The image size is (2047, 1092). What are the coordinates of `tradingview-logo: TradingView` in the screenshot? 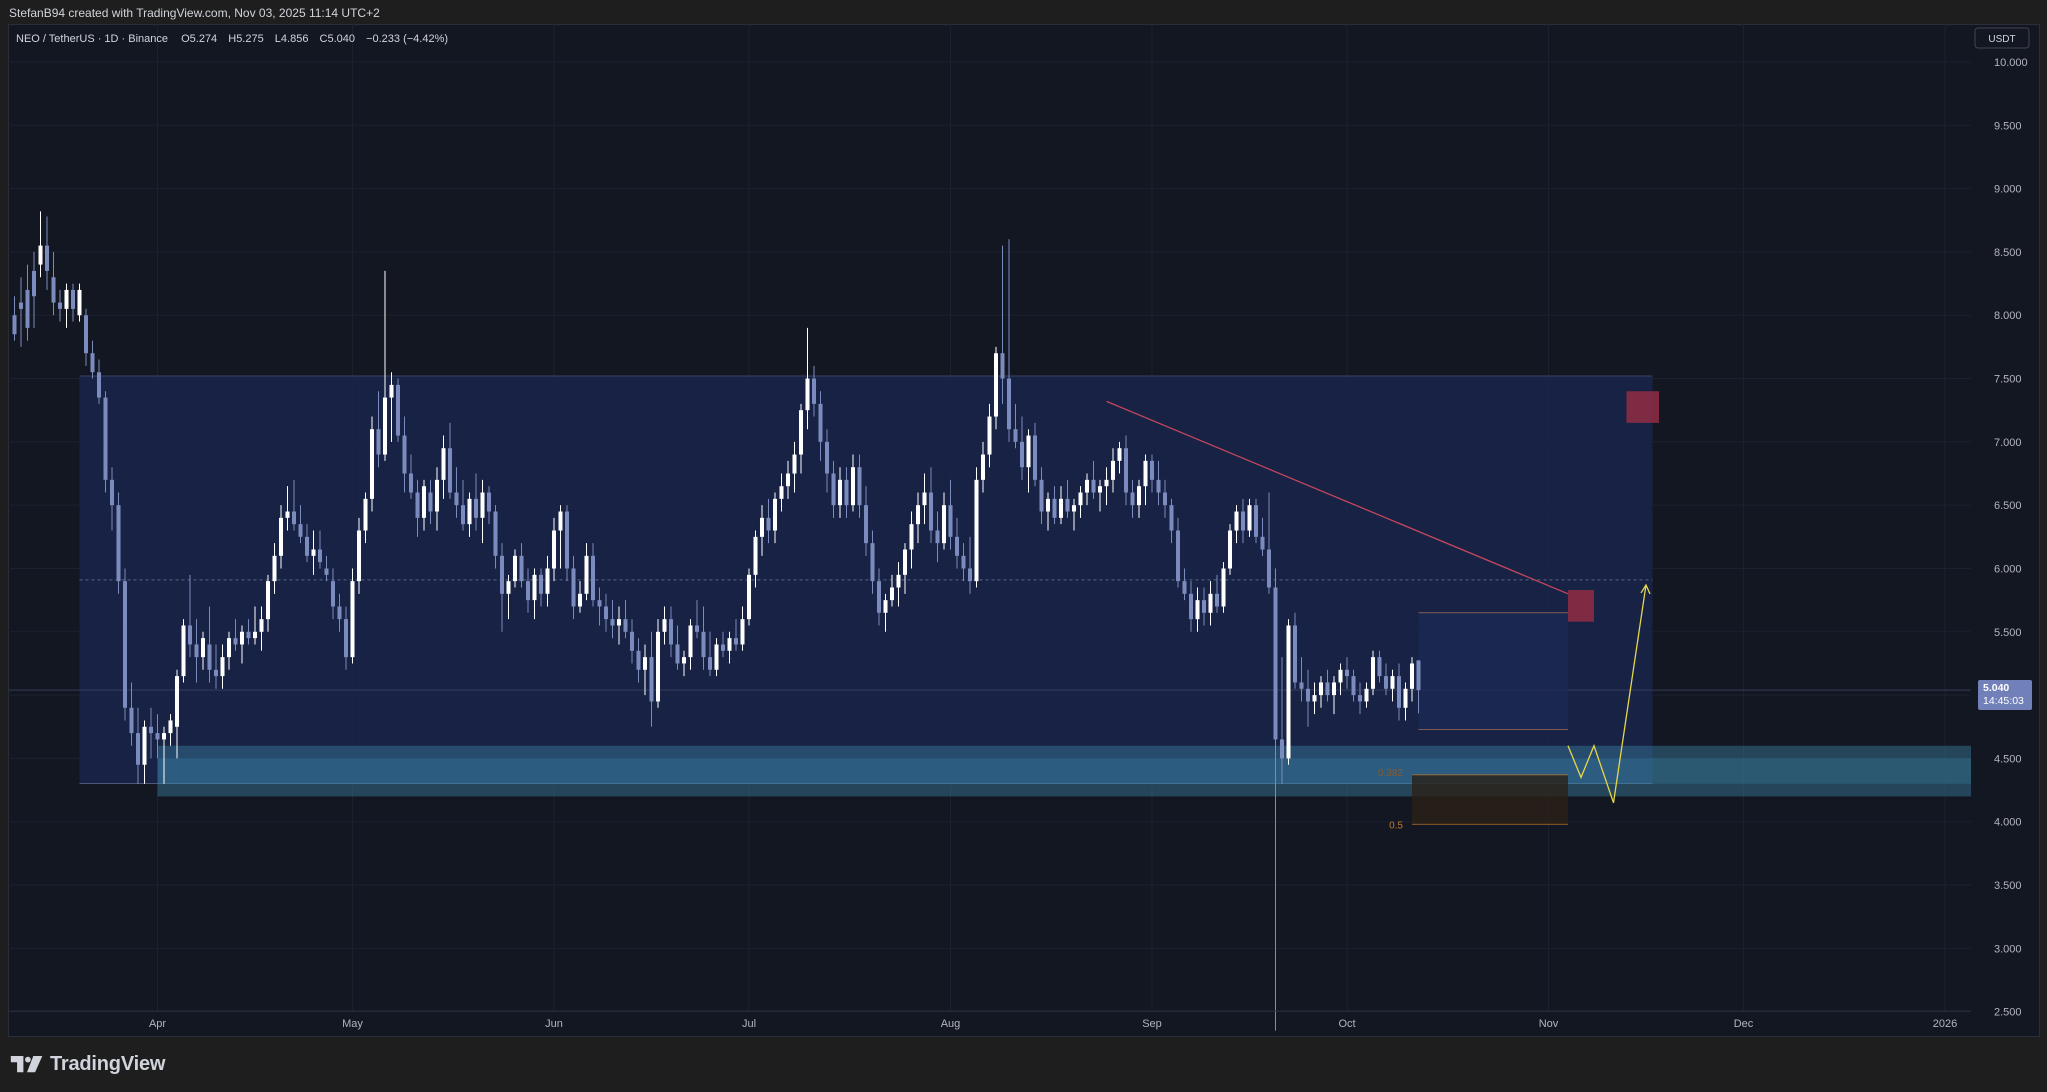 It's located at (87, 1064).